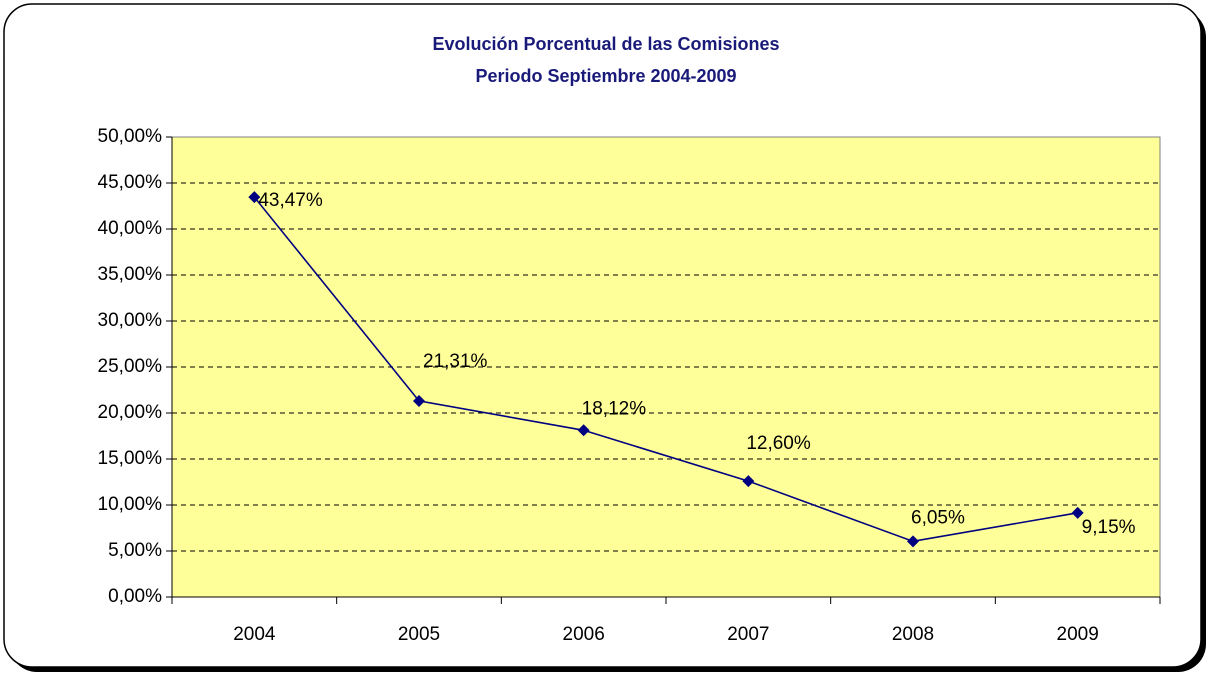  What do you see at coordinates (605, 76) in the screenshot?
I see `chart-subtitle: Periodo Septiembre 2004-2009` at bounding box center [605, 76].